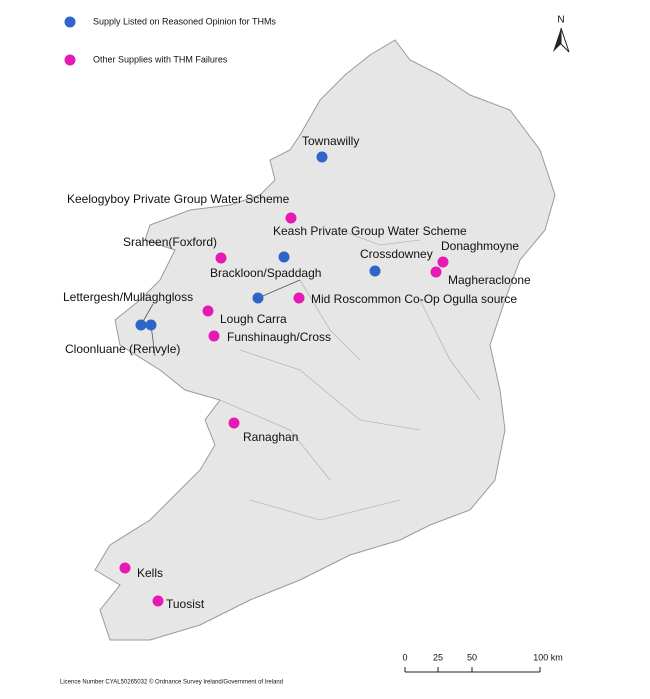 The width and height of the screenshot is (650, 699). What do you see at coordinates (370, 231) in the screenshot?
I see `site-label: Keash Private Group Water Scheme` at bounding box center [370, 231].